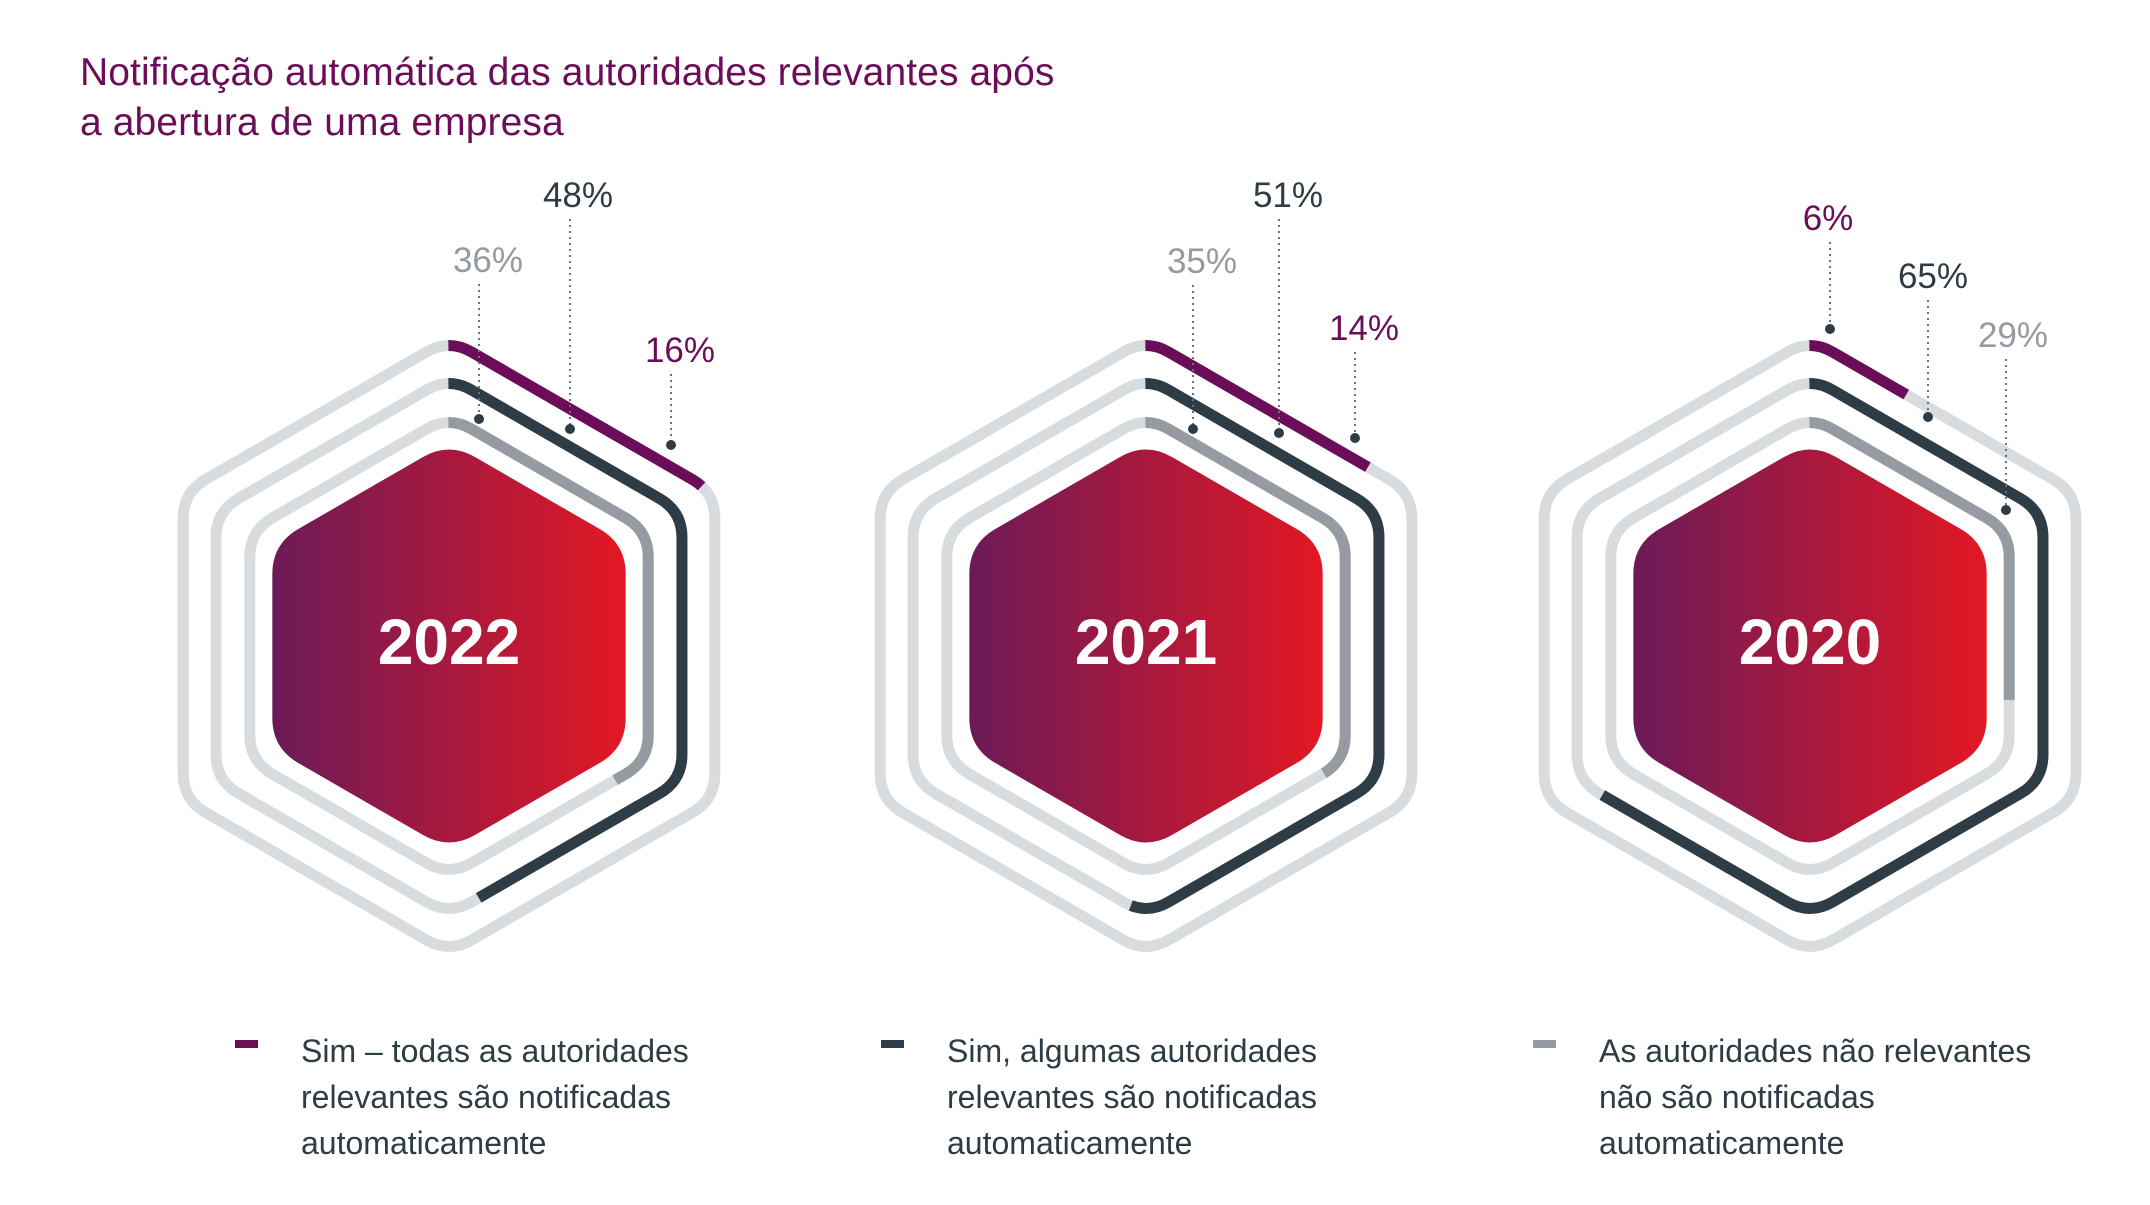  What do you see at coordinates (2013, 335) in the screenshot?
I see `value-label-none: 29%` at bounding box center [2013, 335].